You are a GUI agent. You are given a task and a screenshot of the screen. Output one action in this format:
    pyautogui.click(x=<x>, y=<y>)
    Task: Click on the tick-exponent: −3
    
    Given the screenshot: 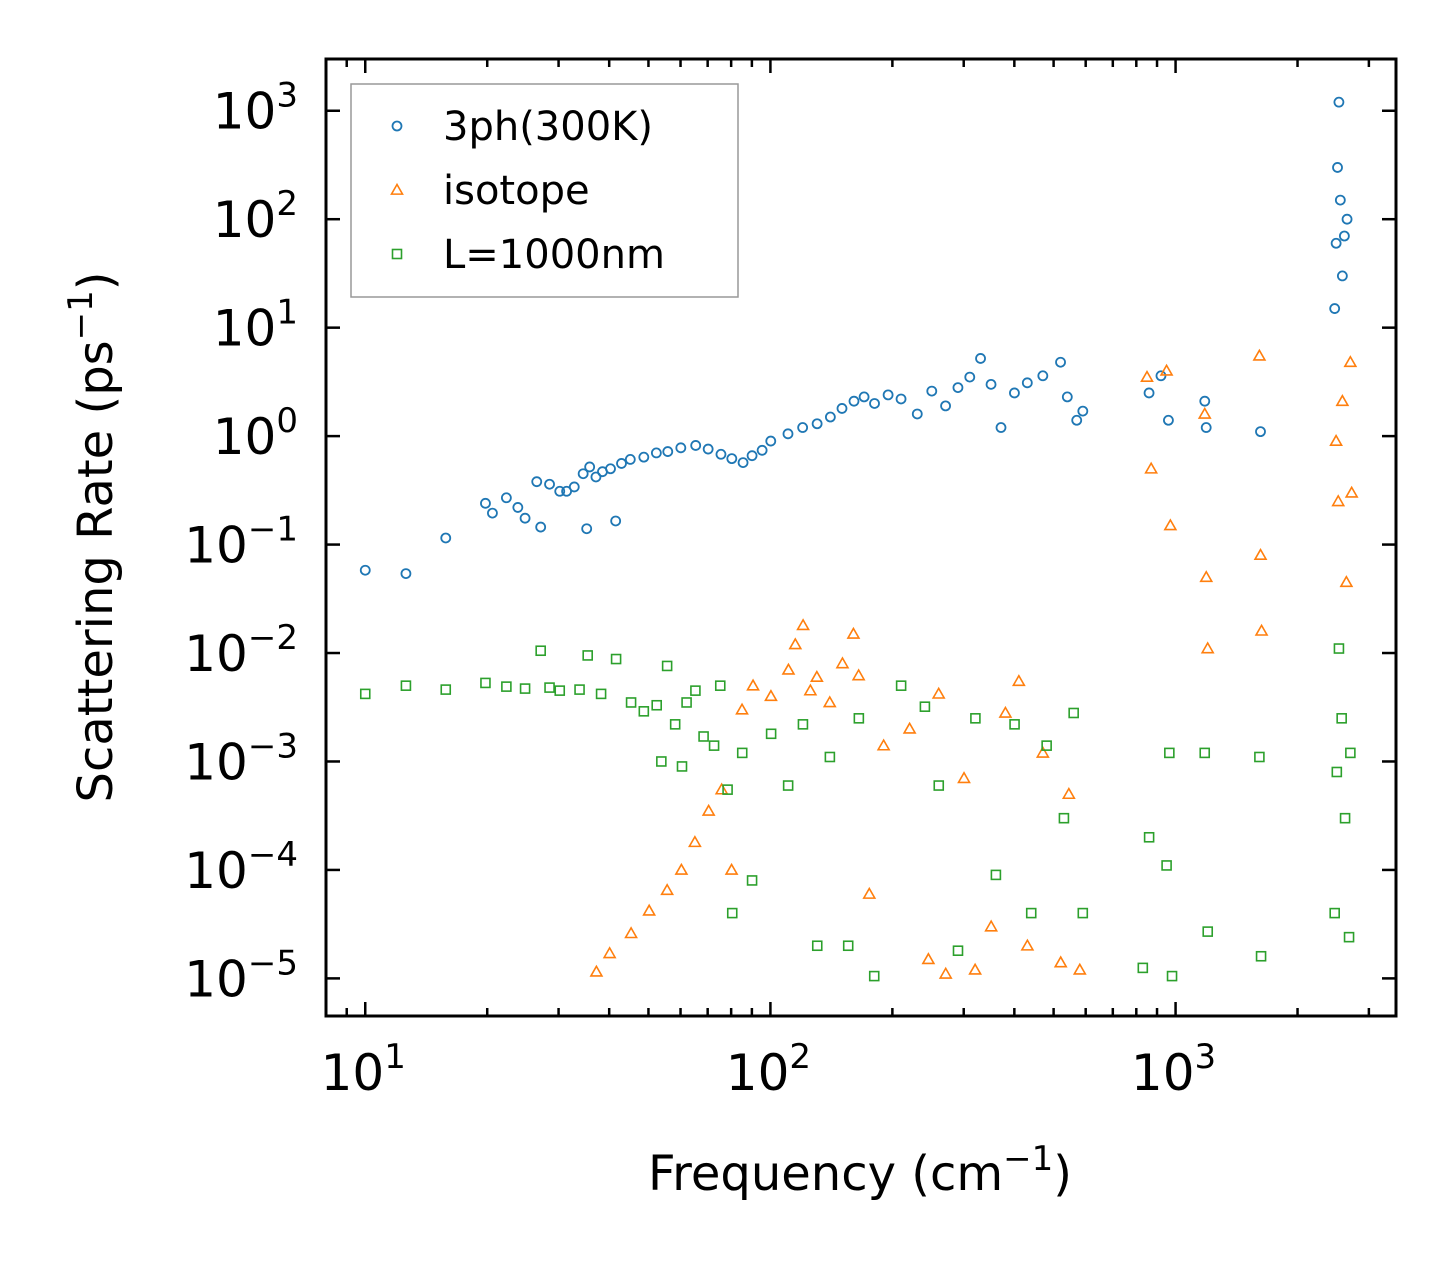 What is the action you would take?
    pyautogui.click(x=273, y=746)
    